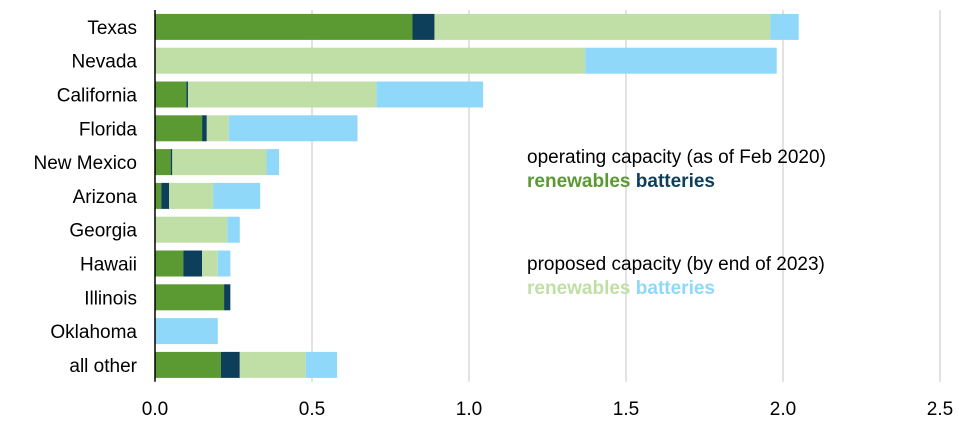 The height and width of the screenshot is (422, 959). What do you see at coordinates (579, 288) in the screenshot?
I see `legend-proposed-renewables: renewables` at bounding box center [579, 288].